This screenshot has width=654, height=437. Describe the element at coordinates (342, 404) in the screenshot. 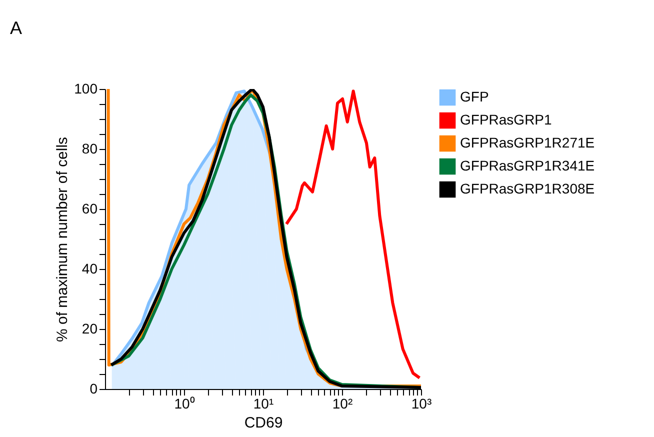

I see `x-tick-label: 10²` at that location.